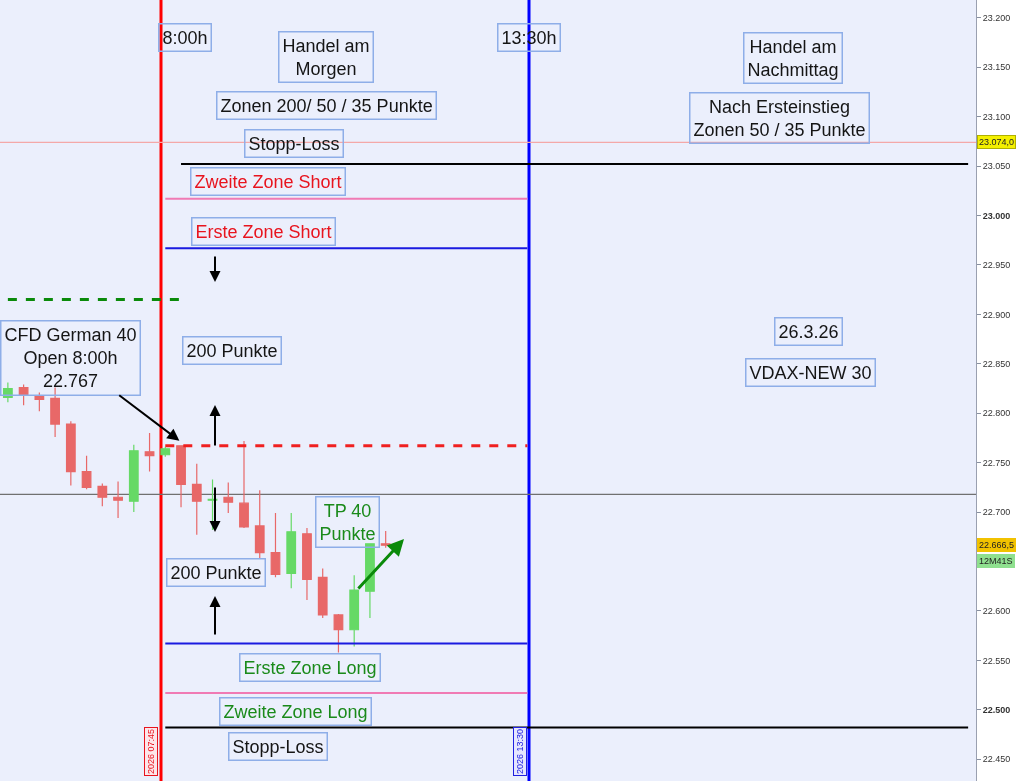 Image resolution: width=1021 pixels, height=781 pixels. I want to click on y-tick-label: 23.000, so click(996, 215).